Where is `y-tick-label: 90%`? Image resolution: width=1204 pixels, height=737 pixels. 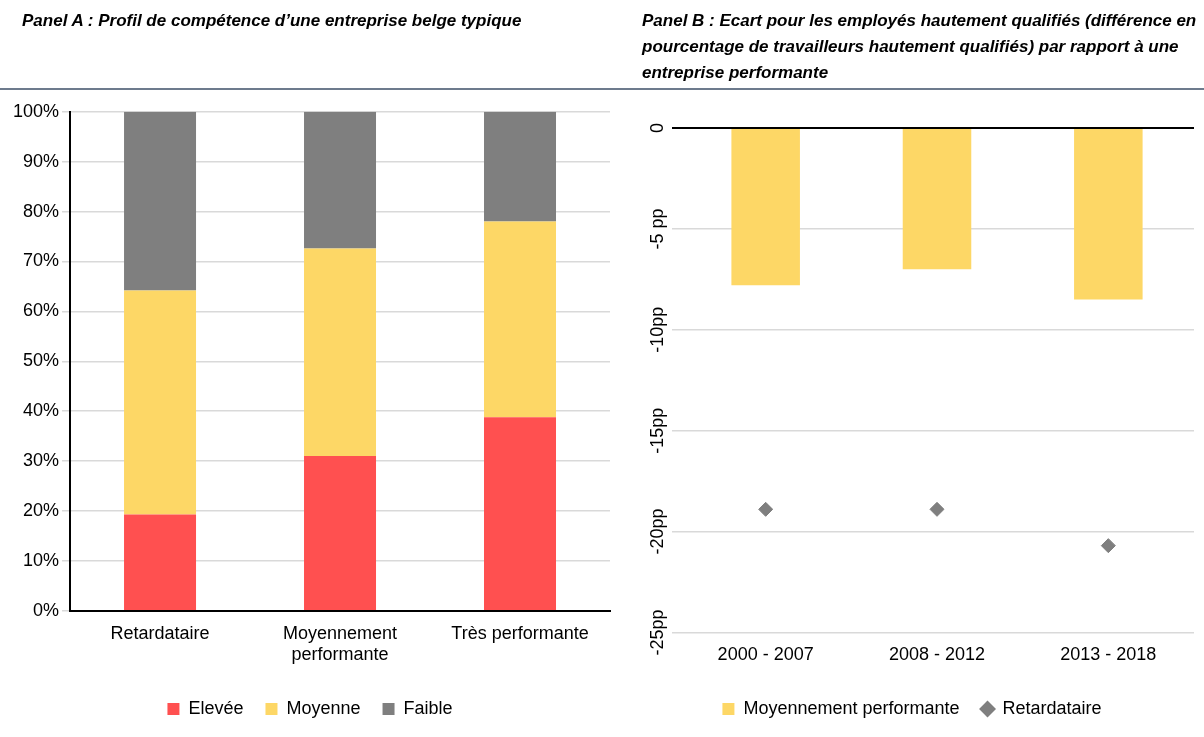 y-tick-label: 90% is located at coordinates (41, 160).